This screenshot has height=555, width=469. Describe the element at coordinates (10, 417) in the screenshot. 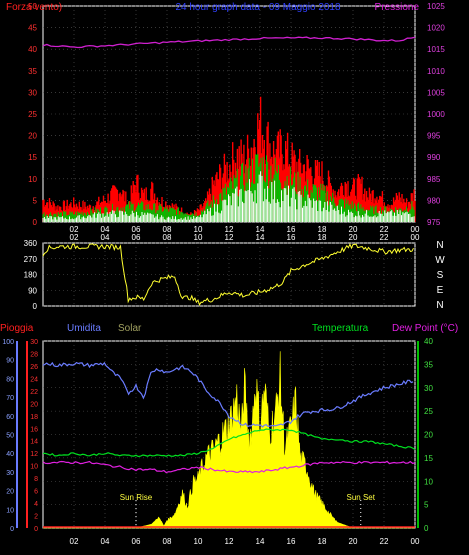

I see `rain-tick: 60` at that location.